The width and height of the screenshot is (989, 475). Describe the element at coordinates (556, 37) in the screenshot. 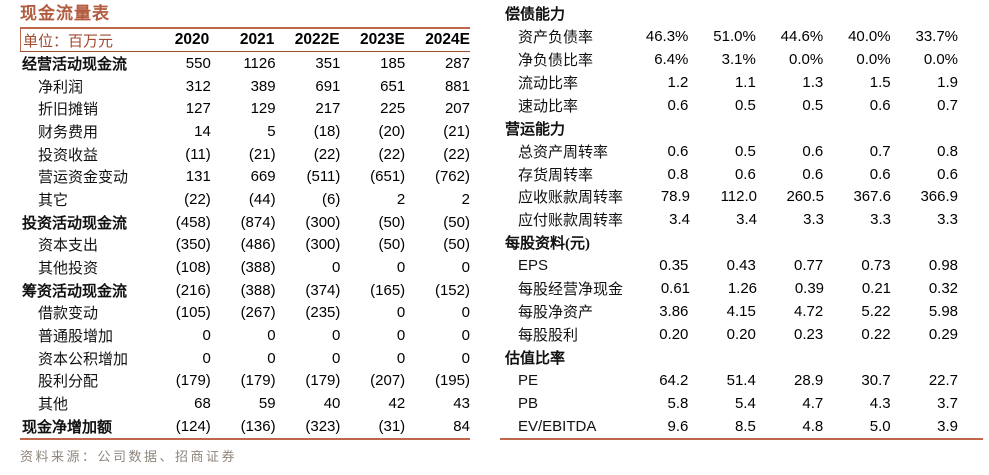

I see `row-label: 资产负债率` at that location.